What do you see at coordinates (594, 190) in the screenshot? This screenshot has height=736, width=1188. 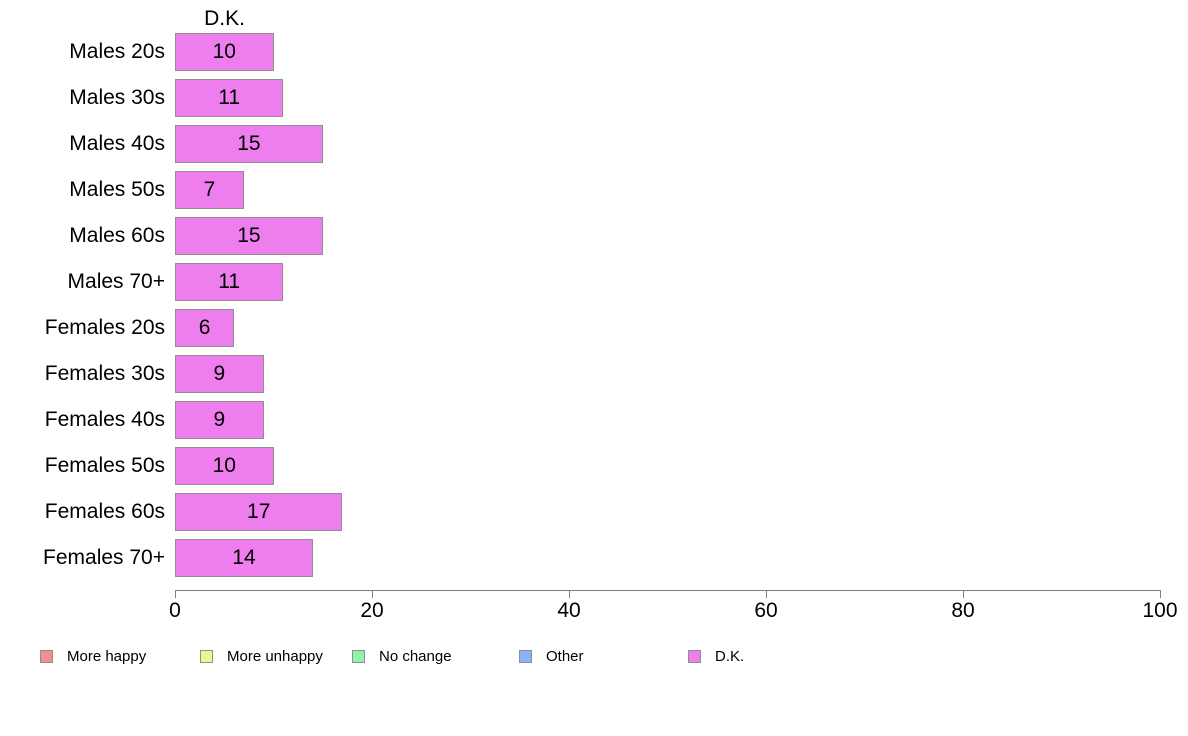 I see `bar-row: Males 50s 7` at bounding box center [594, 190].